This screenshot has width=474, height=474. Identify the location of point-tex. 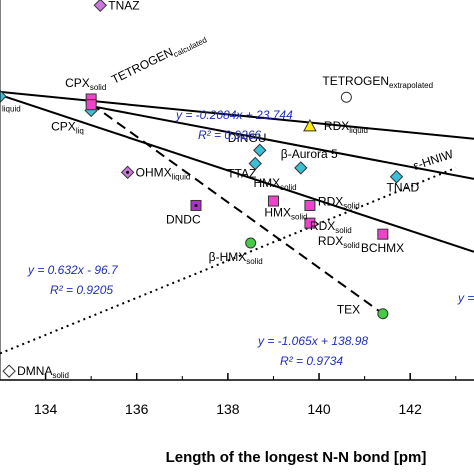
(383, 314).